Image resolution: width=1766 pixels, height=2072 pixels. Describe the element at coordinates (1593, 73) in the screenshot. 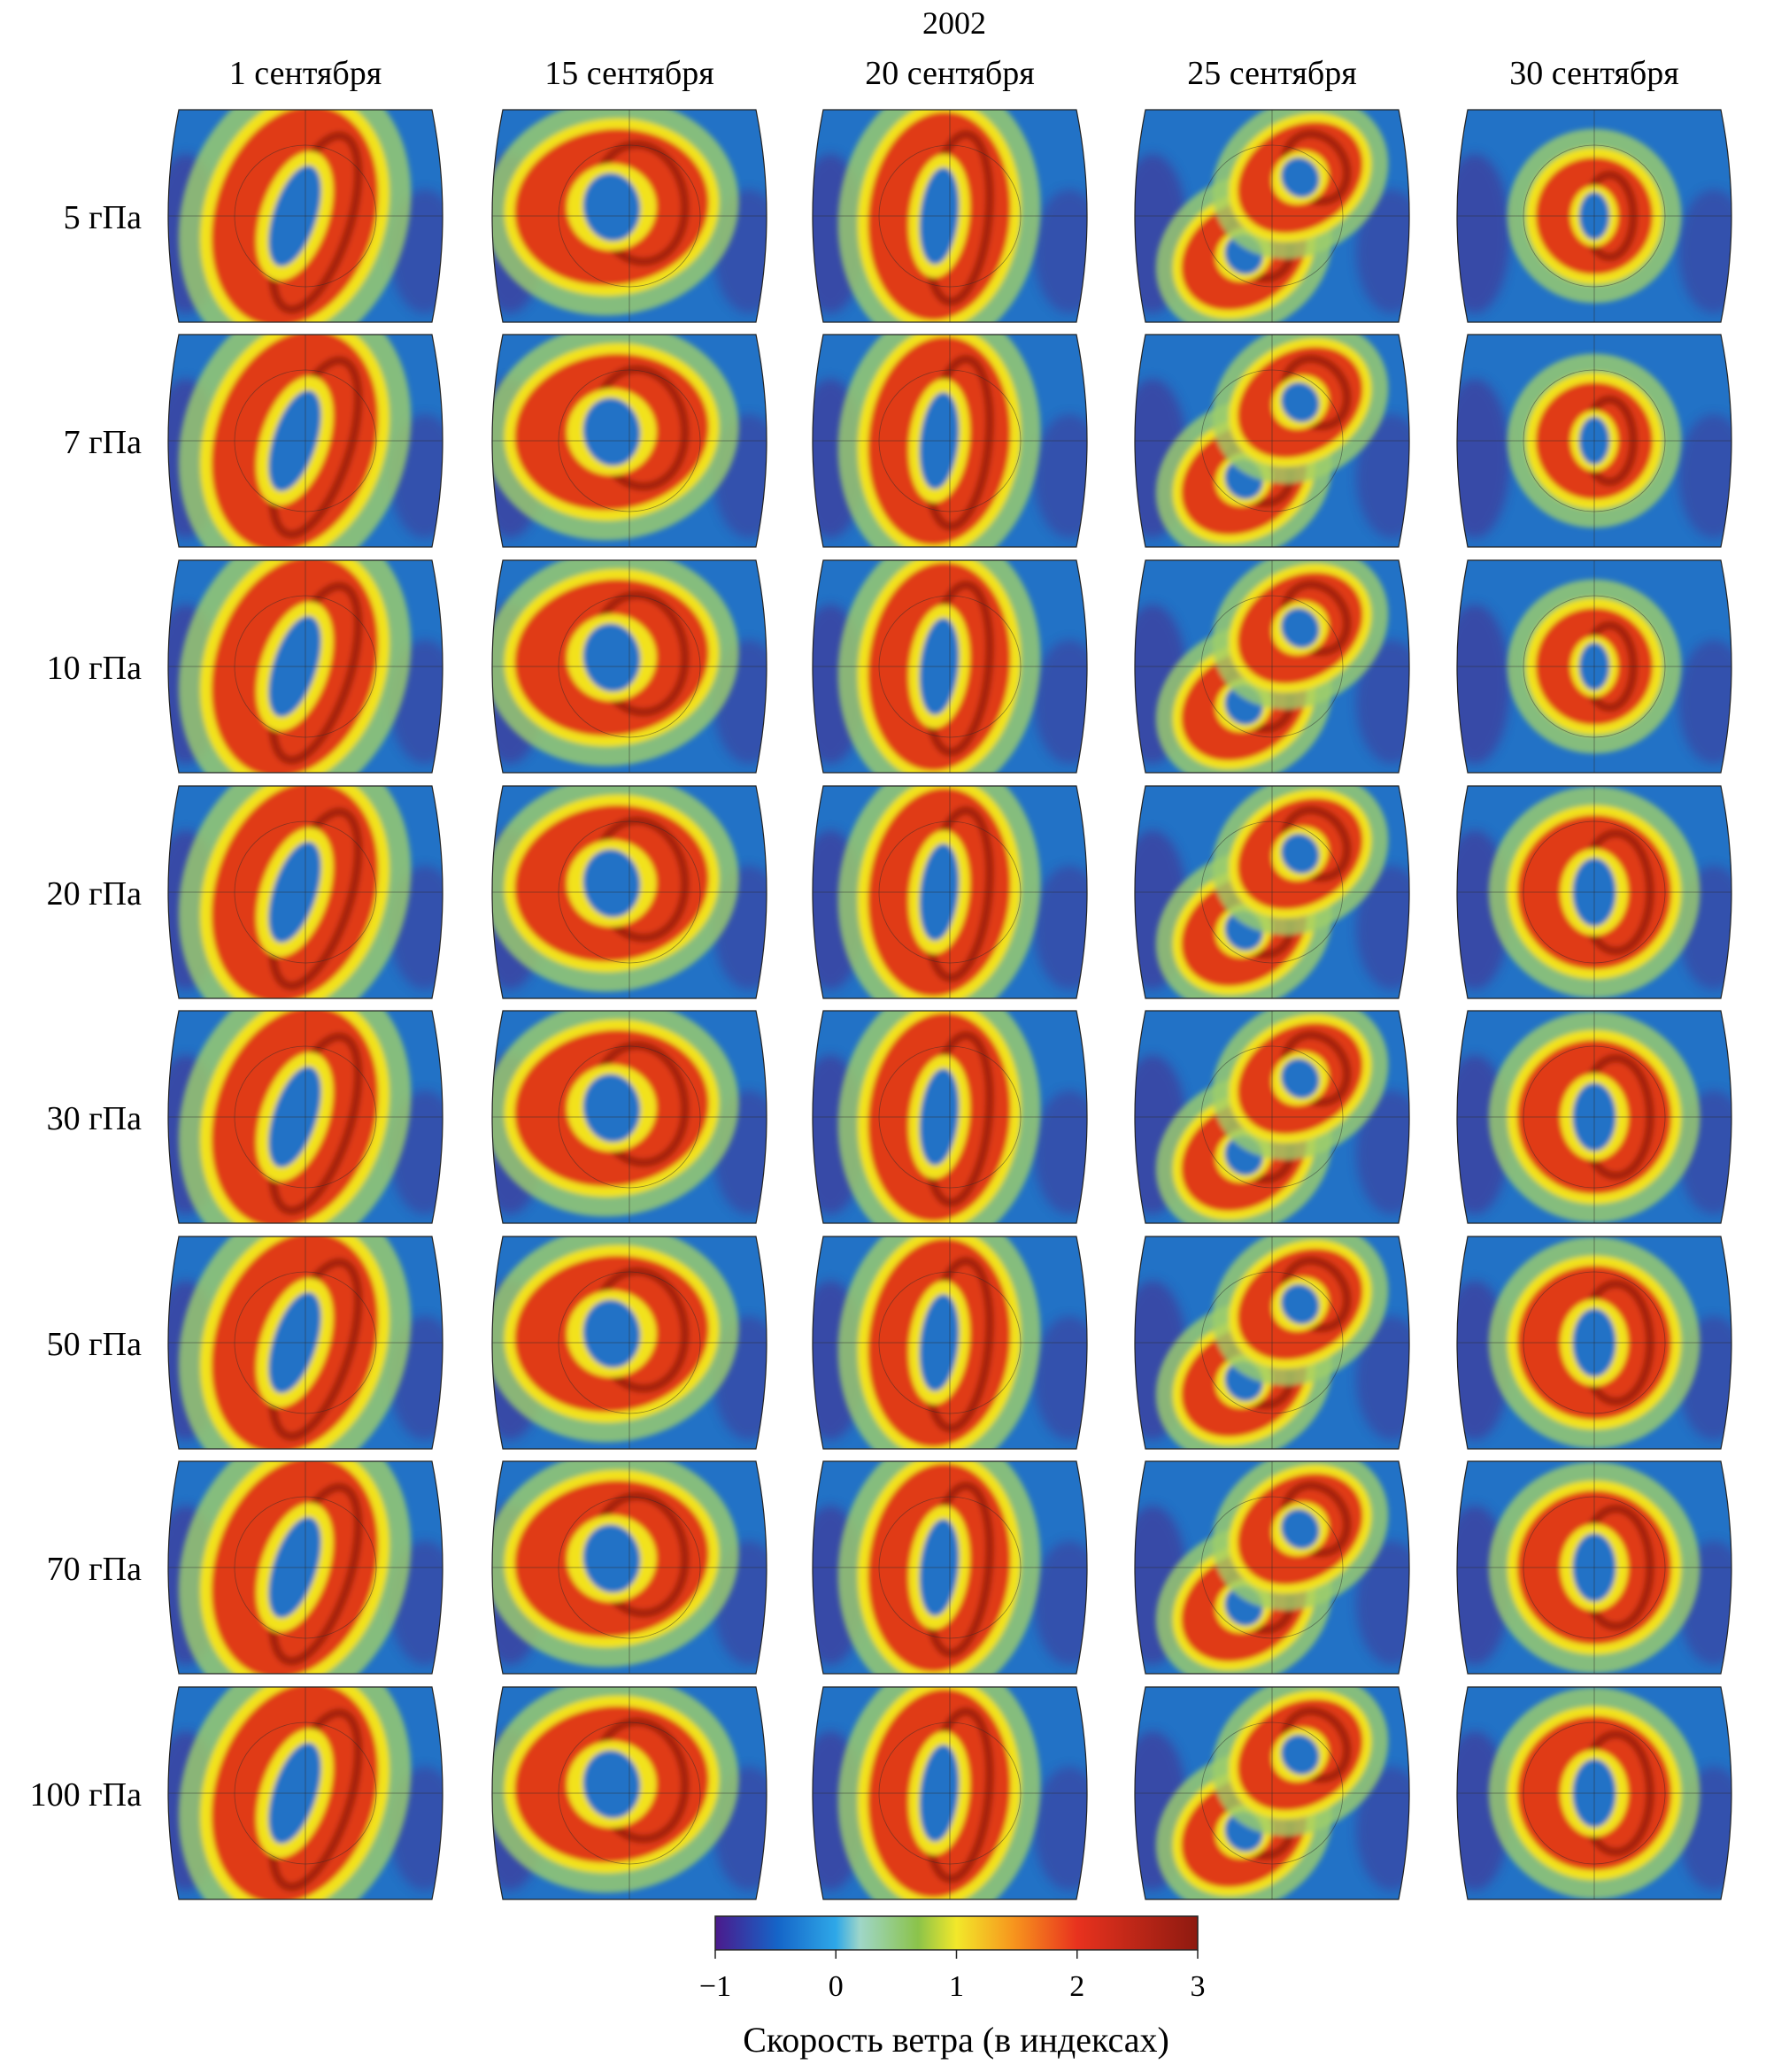

I see `column-header-5: 30 сентября` at that location.